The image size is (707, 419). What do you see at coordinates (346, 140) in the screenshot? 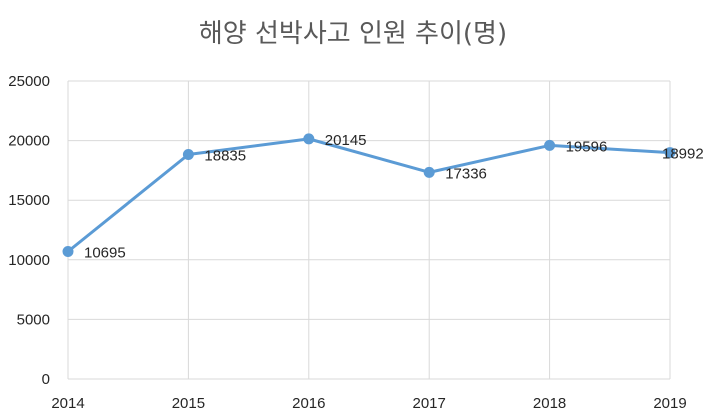
I see `data-label: 20145` at bounding box center [346, 140].